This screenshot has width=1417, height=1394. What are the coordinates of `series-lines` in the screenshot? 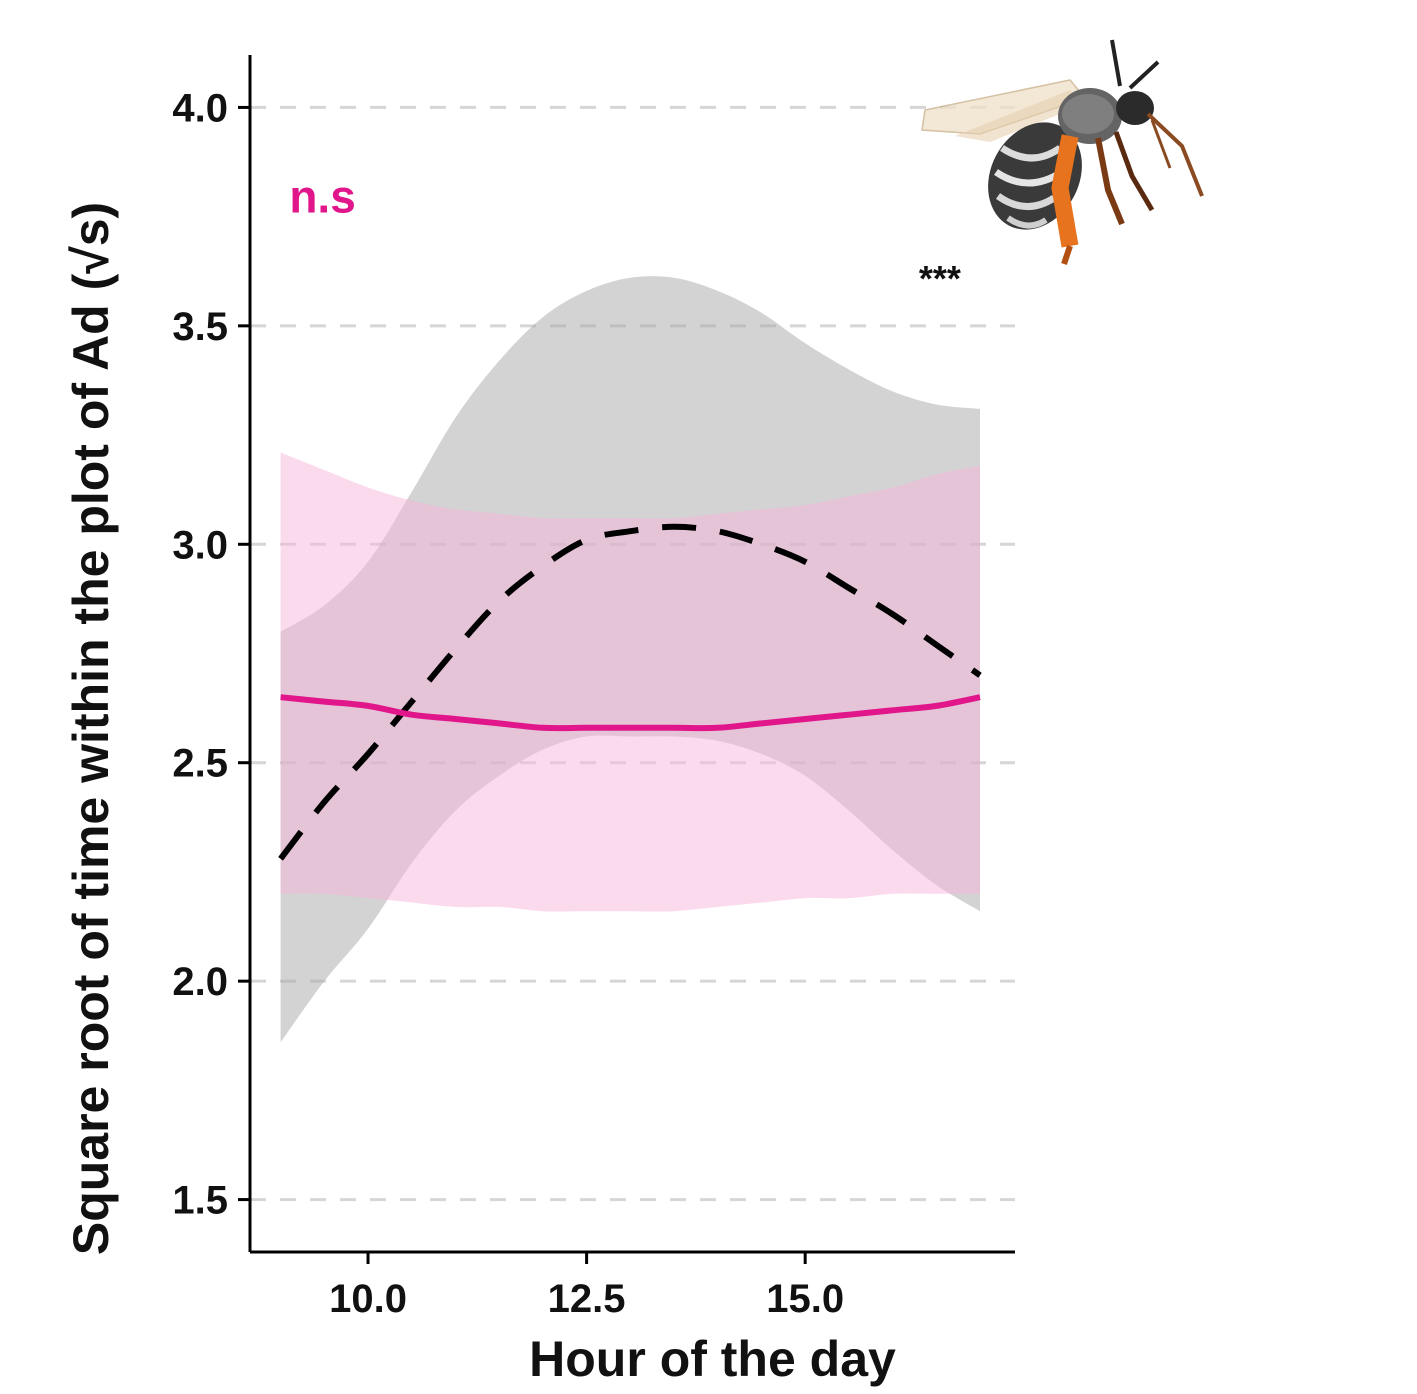 It's located at (630, 692).